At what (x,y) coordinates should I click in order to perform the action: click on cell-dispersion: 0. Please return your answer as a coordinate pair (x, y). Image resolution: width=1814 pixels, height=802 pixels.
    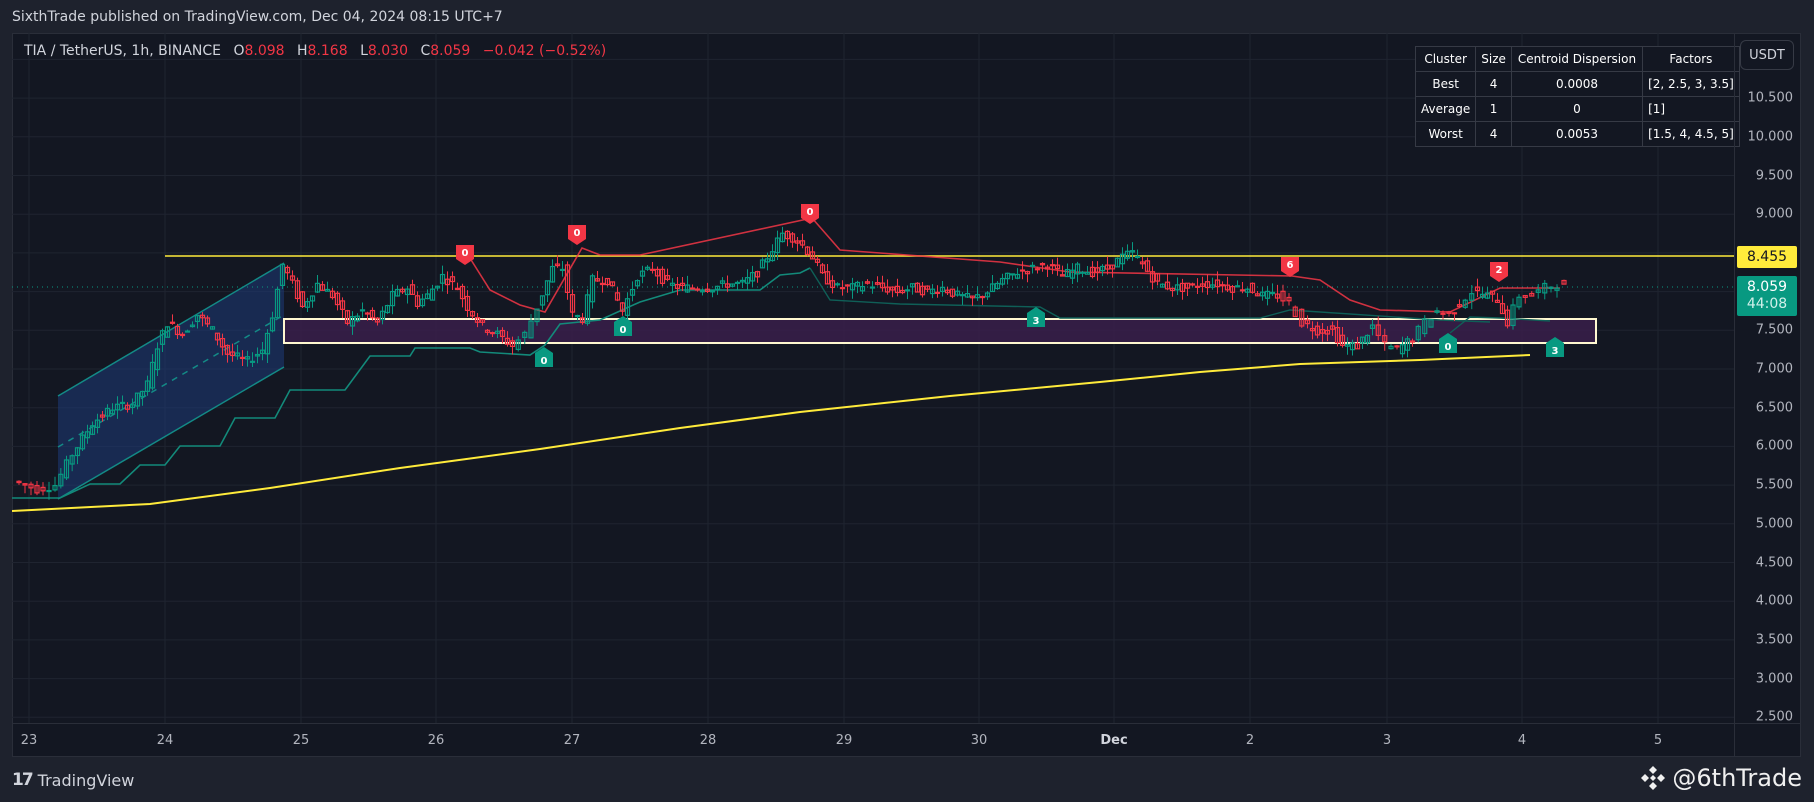
    Looking at the image, I should click on (1577, 109).